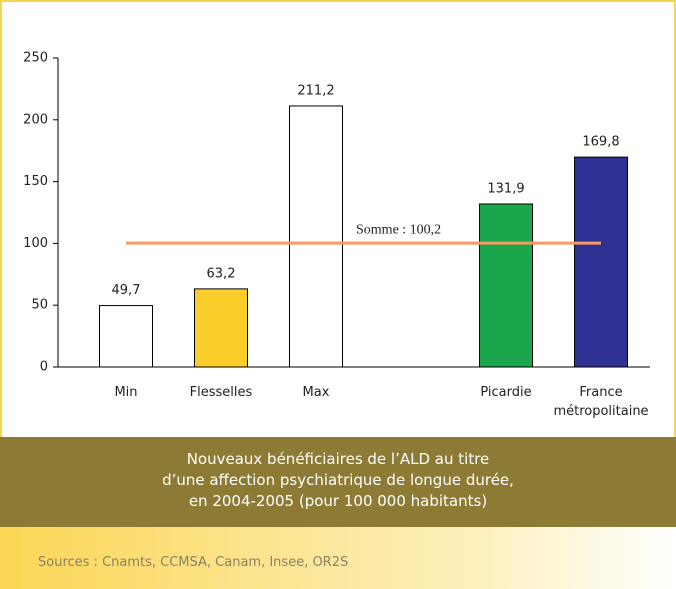  What do you see at coordinates (39, 305) in the screenshot?
I see `y-tick-label: 50` at bounding box center [39, 305].